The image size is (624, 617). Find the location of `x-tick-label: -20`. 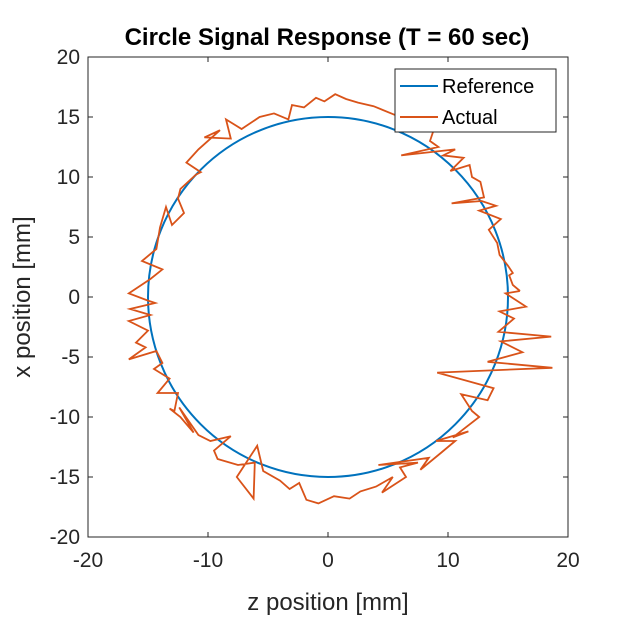

x-tick-label: -20 is located at coordinates (88, 560).